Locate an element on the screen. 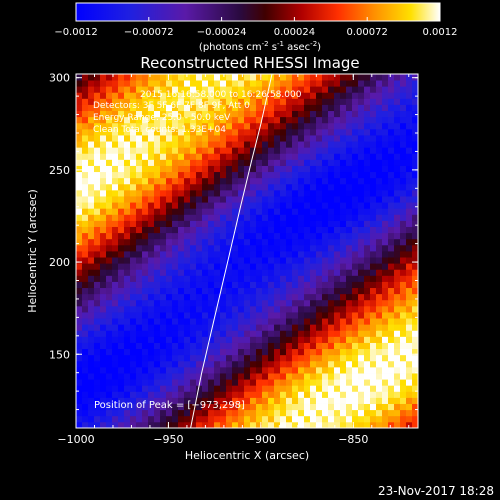 The image size is (500, 500). x-tick-label: −900 is located at coordinates (261, 439).